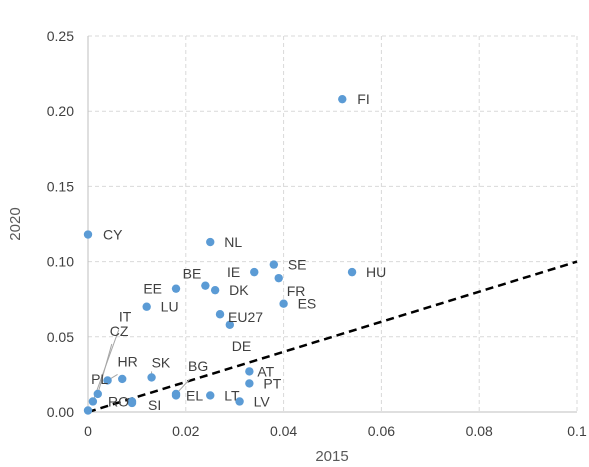 Image resolution: width=589 pixels, height=467 pixels. Describe the element at coordinates (132, 403) in the screenshot. I see `data-point-si` at that location.